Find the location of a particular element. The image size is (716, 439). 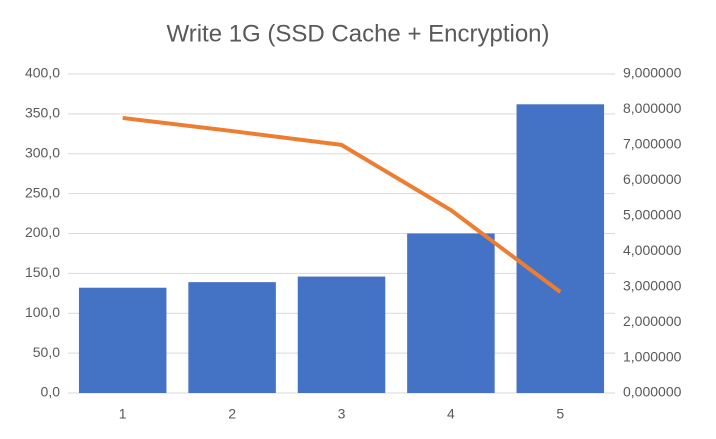

y-tick-label: 0,0 is located at coordinates (51, 392).